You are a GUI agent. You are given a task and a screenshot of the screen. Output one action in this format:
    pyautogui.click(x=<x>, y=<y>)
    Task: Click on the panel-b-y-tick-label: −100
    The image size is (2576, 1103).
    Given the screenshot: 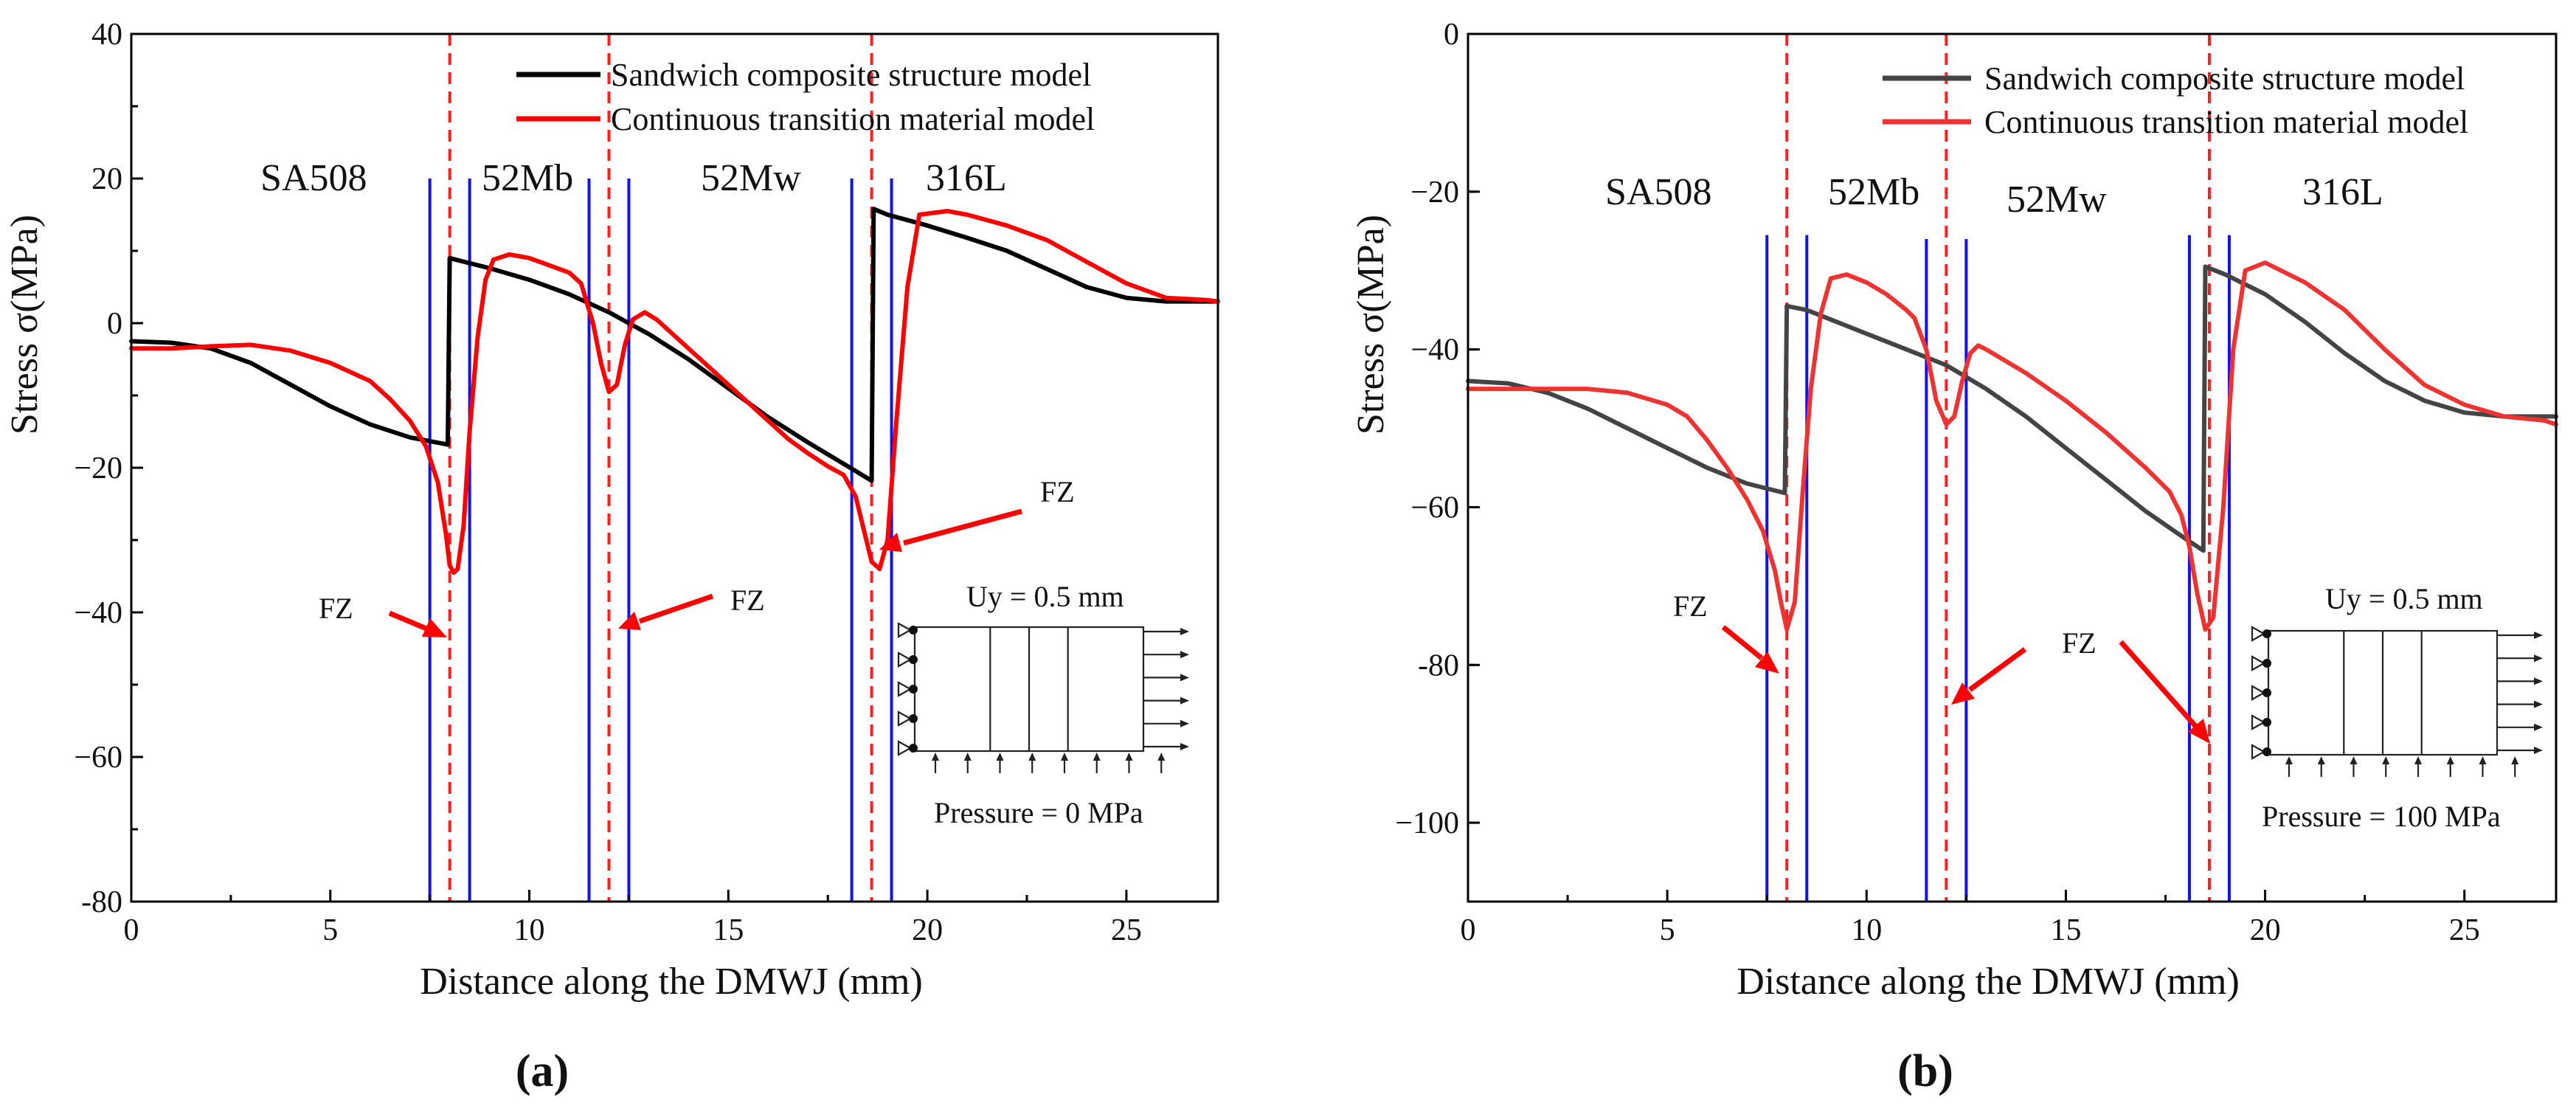 What is the action you would take?
    pyautogui.click(x=1427, y=823)
    